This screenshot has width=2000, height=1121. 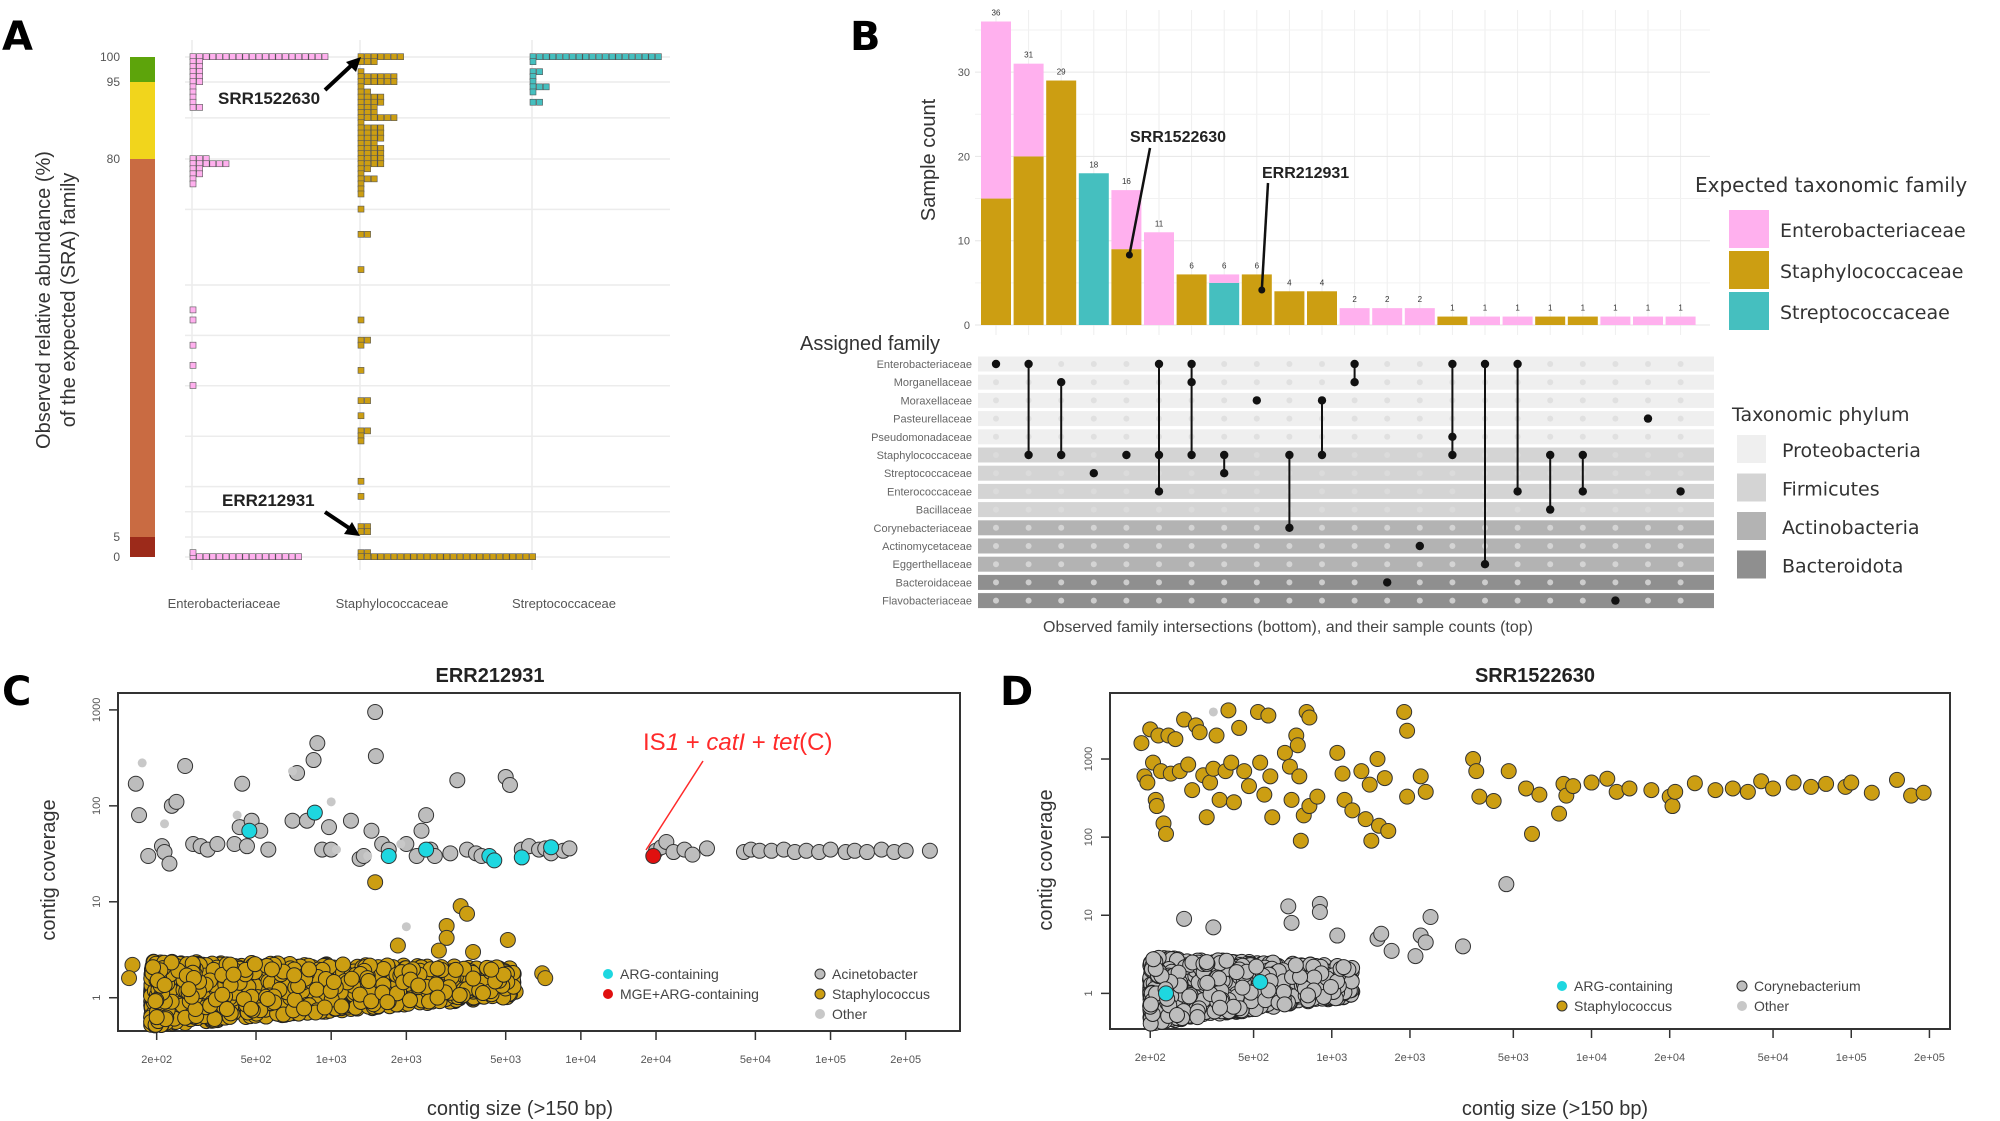 What do you see at coordinates (1289, 282) in the screenshot?
I see `upset-bar-label: 4` at bounding box center [1289, 282].